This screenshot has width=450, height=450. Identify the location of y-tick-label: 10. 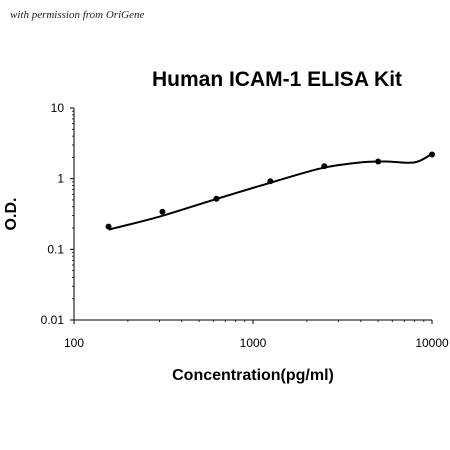
(58, 108).